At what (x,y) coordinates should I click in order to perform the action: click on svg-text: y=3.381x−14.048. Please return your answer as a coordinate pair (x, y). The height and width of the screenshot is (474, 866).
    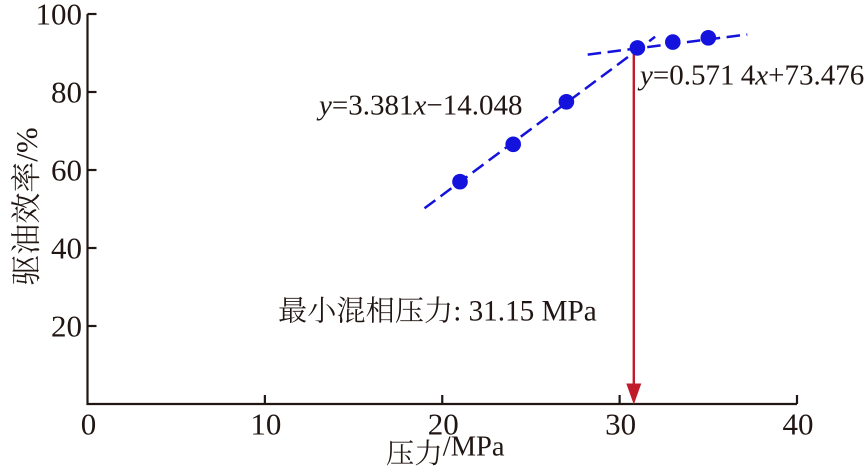
    Looking at the image, I should click on (419, 106).